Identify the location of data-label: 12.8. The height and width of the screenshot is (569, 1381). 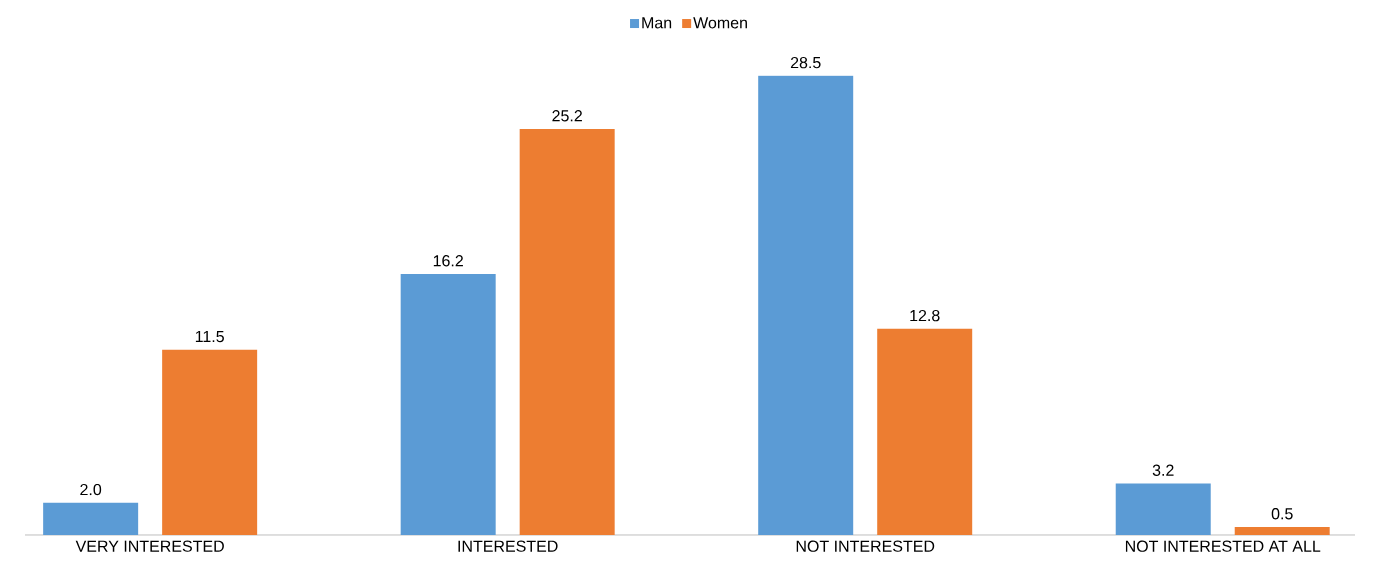
(925, 315).